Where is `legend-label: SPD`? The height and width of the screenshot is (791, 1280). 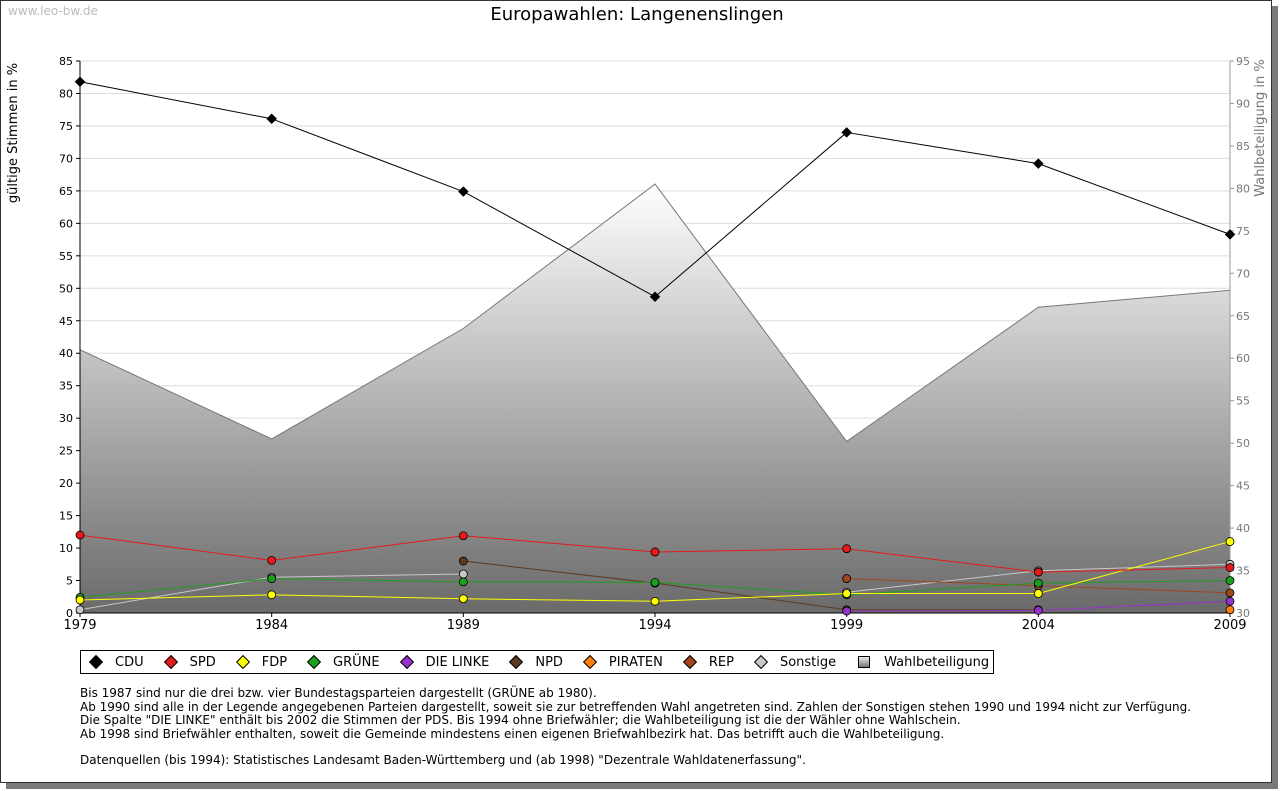 legend-label: SPD is located at coordinates (202, 662).